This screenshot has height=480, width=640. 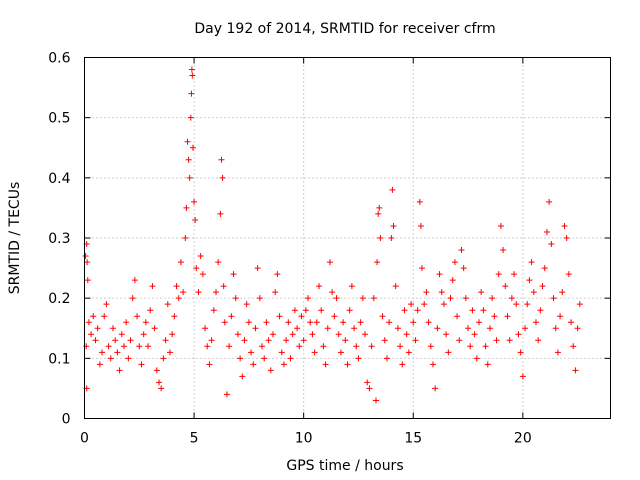 What do you see at coordinates (59, 119) in the screenshot?
I see `y-tick-label: 0.5` at bounding box center [59, 119].